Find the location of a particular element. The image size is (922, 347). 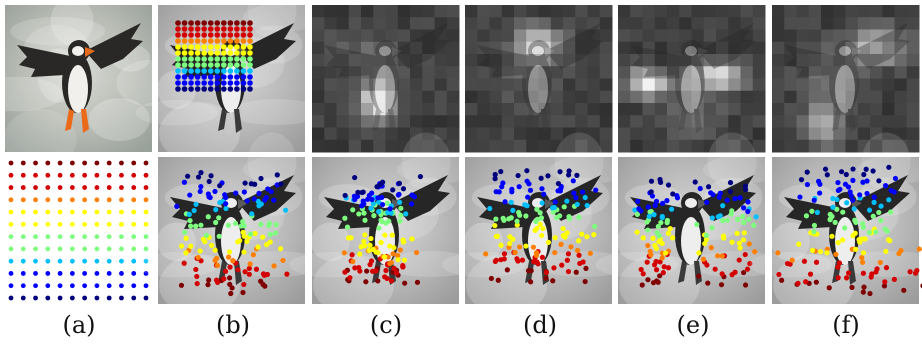

puffin-ghost is located at coordinates (847, 78).